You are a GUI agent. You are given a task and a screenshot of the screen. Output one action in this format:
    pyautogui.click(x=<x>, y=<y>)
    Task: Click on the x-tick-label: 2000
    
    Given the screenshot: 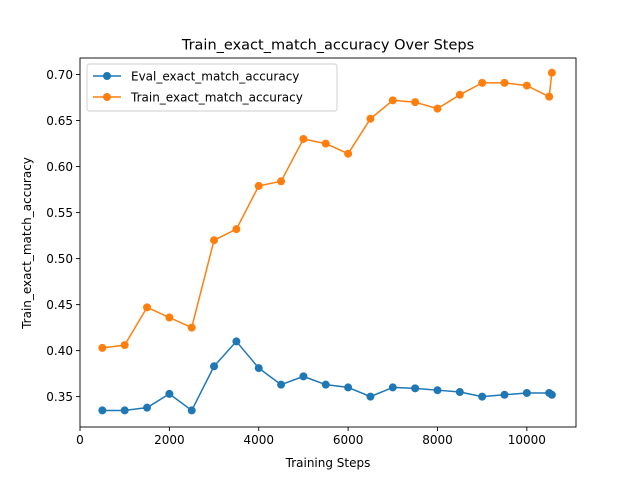 What is the action you would take?
    pyautogui.click(x=169, y=440)
    